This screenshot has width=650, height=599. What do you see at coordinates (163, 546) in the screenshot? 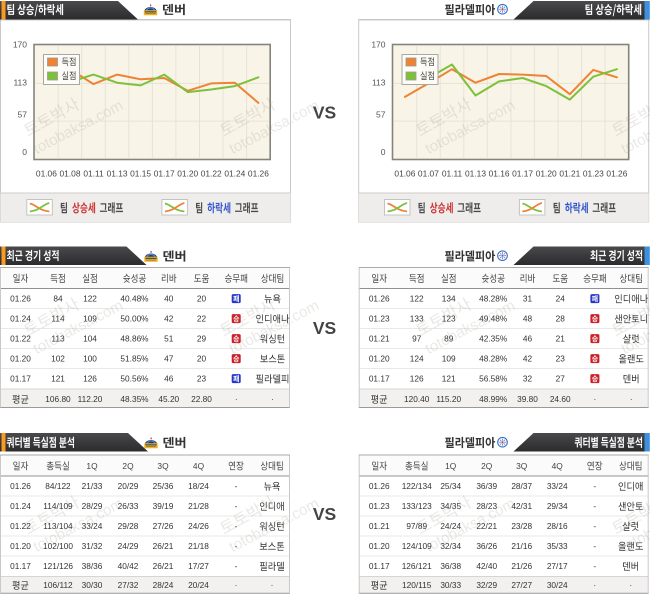
I see `svg-text: 26/21` at bounding box center [163, 546].